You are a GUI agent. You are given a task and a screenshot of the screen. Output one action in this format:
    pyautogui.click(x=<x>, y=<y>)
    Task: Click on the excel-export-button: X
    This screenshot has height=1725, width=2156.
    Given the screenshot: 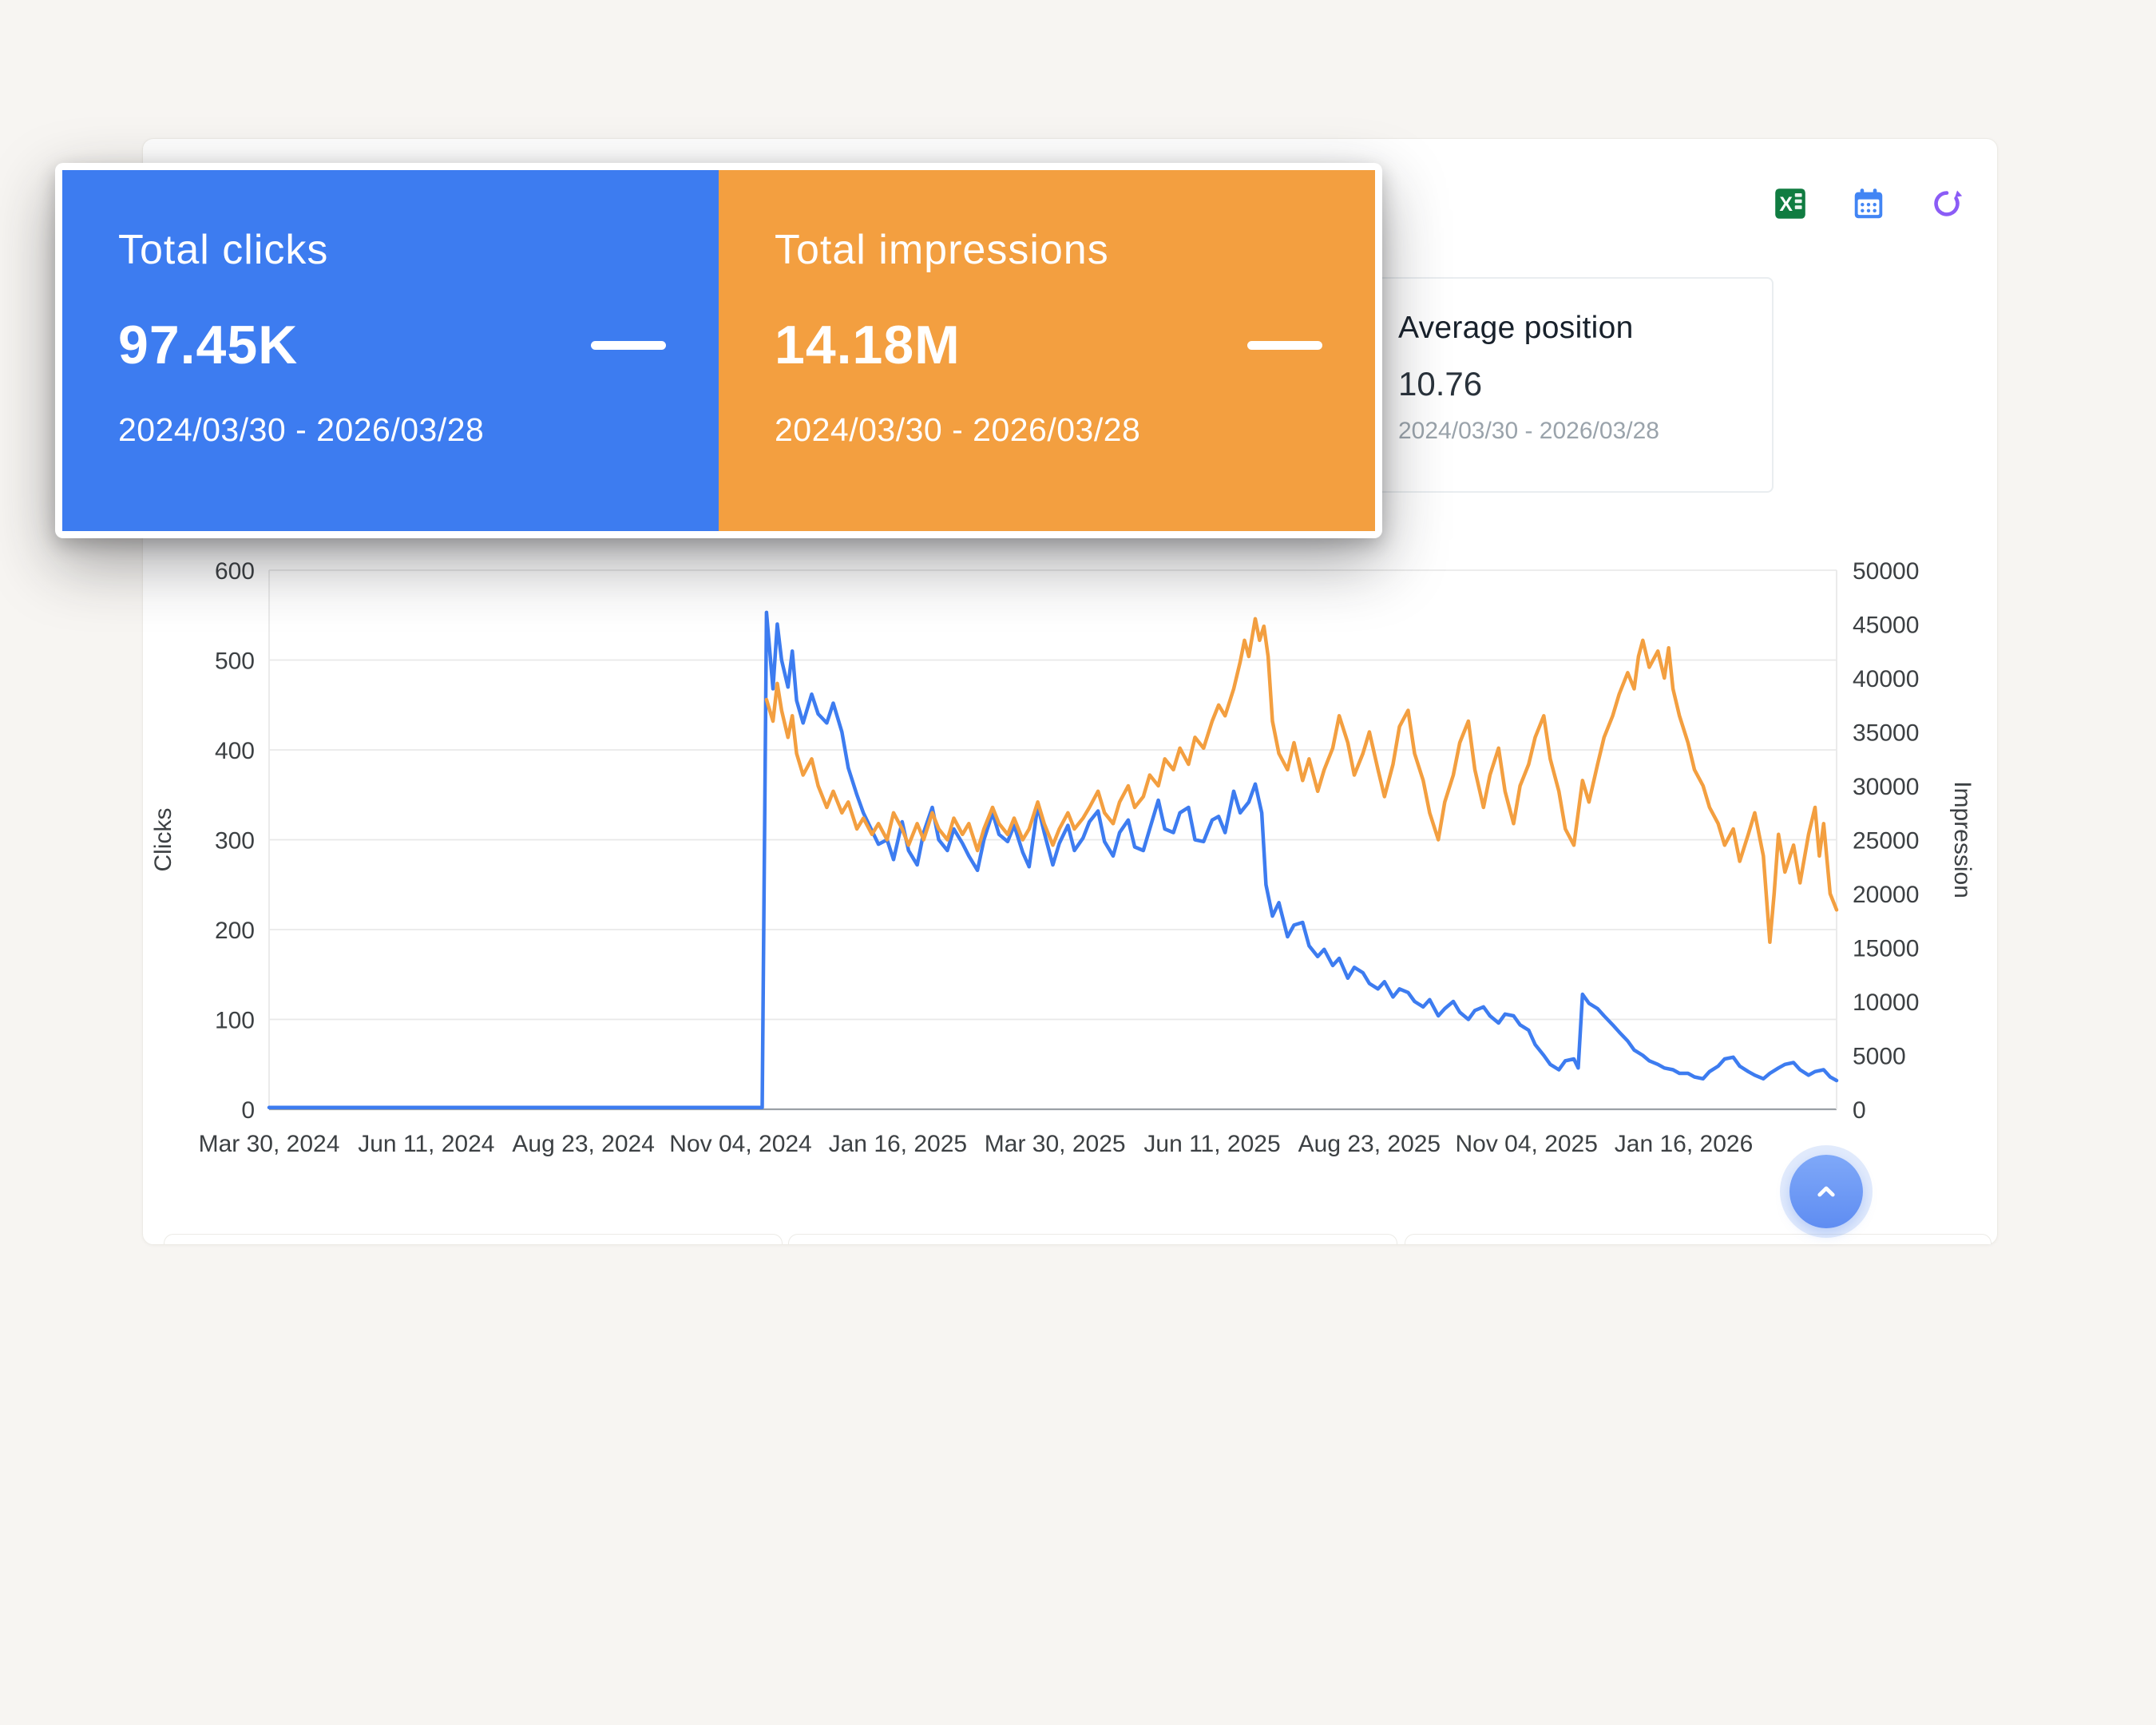 What is the action you would take?
    pyautogui.click(x=1790, y=204)
    